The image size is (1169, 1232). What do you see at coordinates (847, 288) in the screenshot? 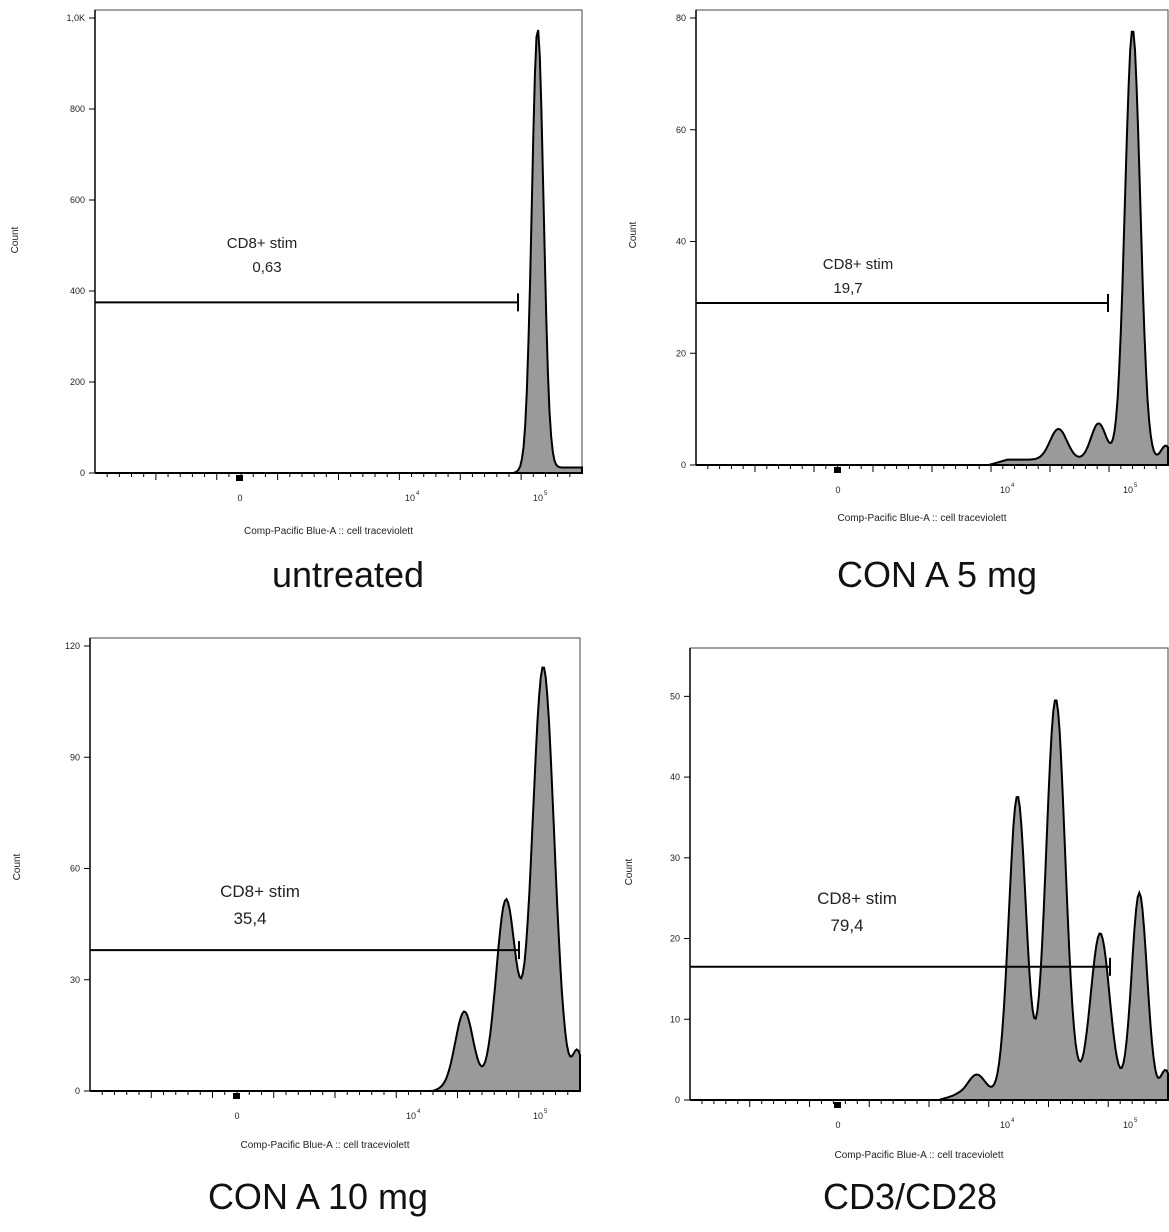
I see `gate-value: 19,7` at bounding box center [847, 288].